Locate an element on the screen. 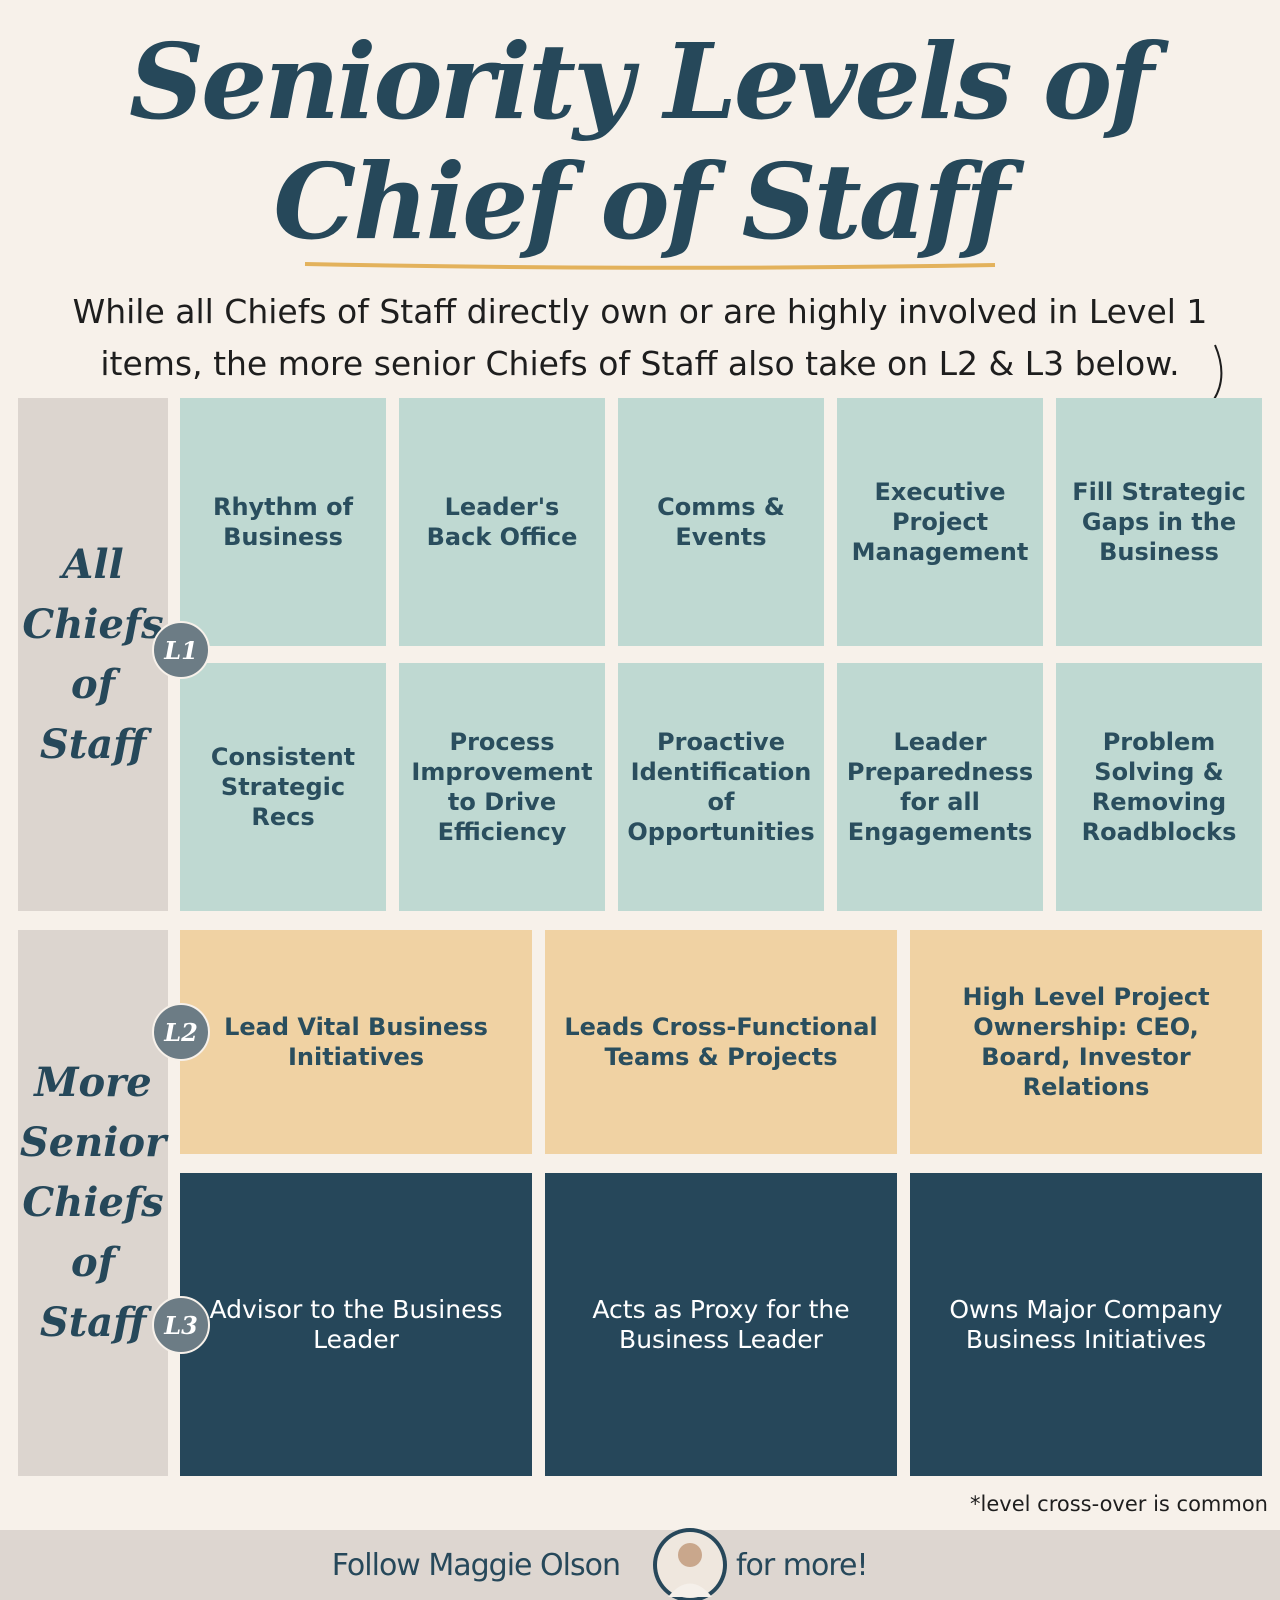  level-cell: Consistent Strategic Recs is located at coordinates (283, 787).